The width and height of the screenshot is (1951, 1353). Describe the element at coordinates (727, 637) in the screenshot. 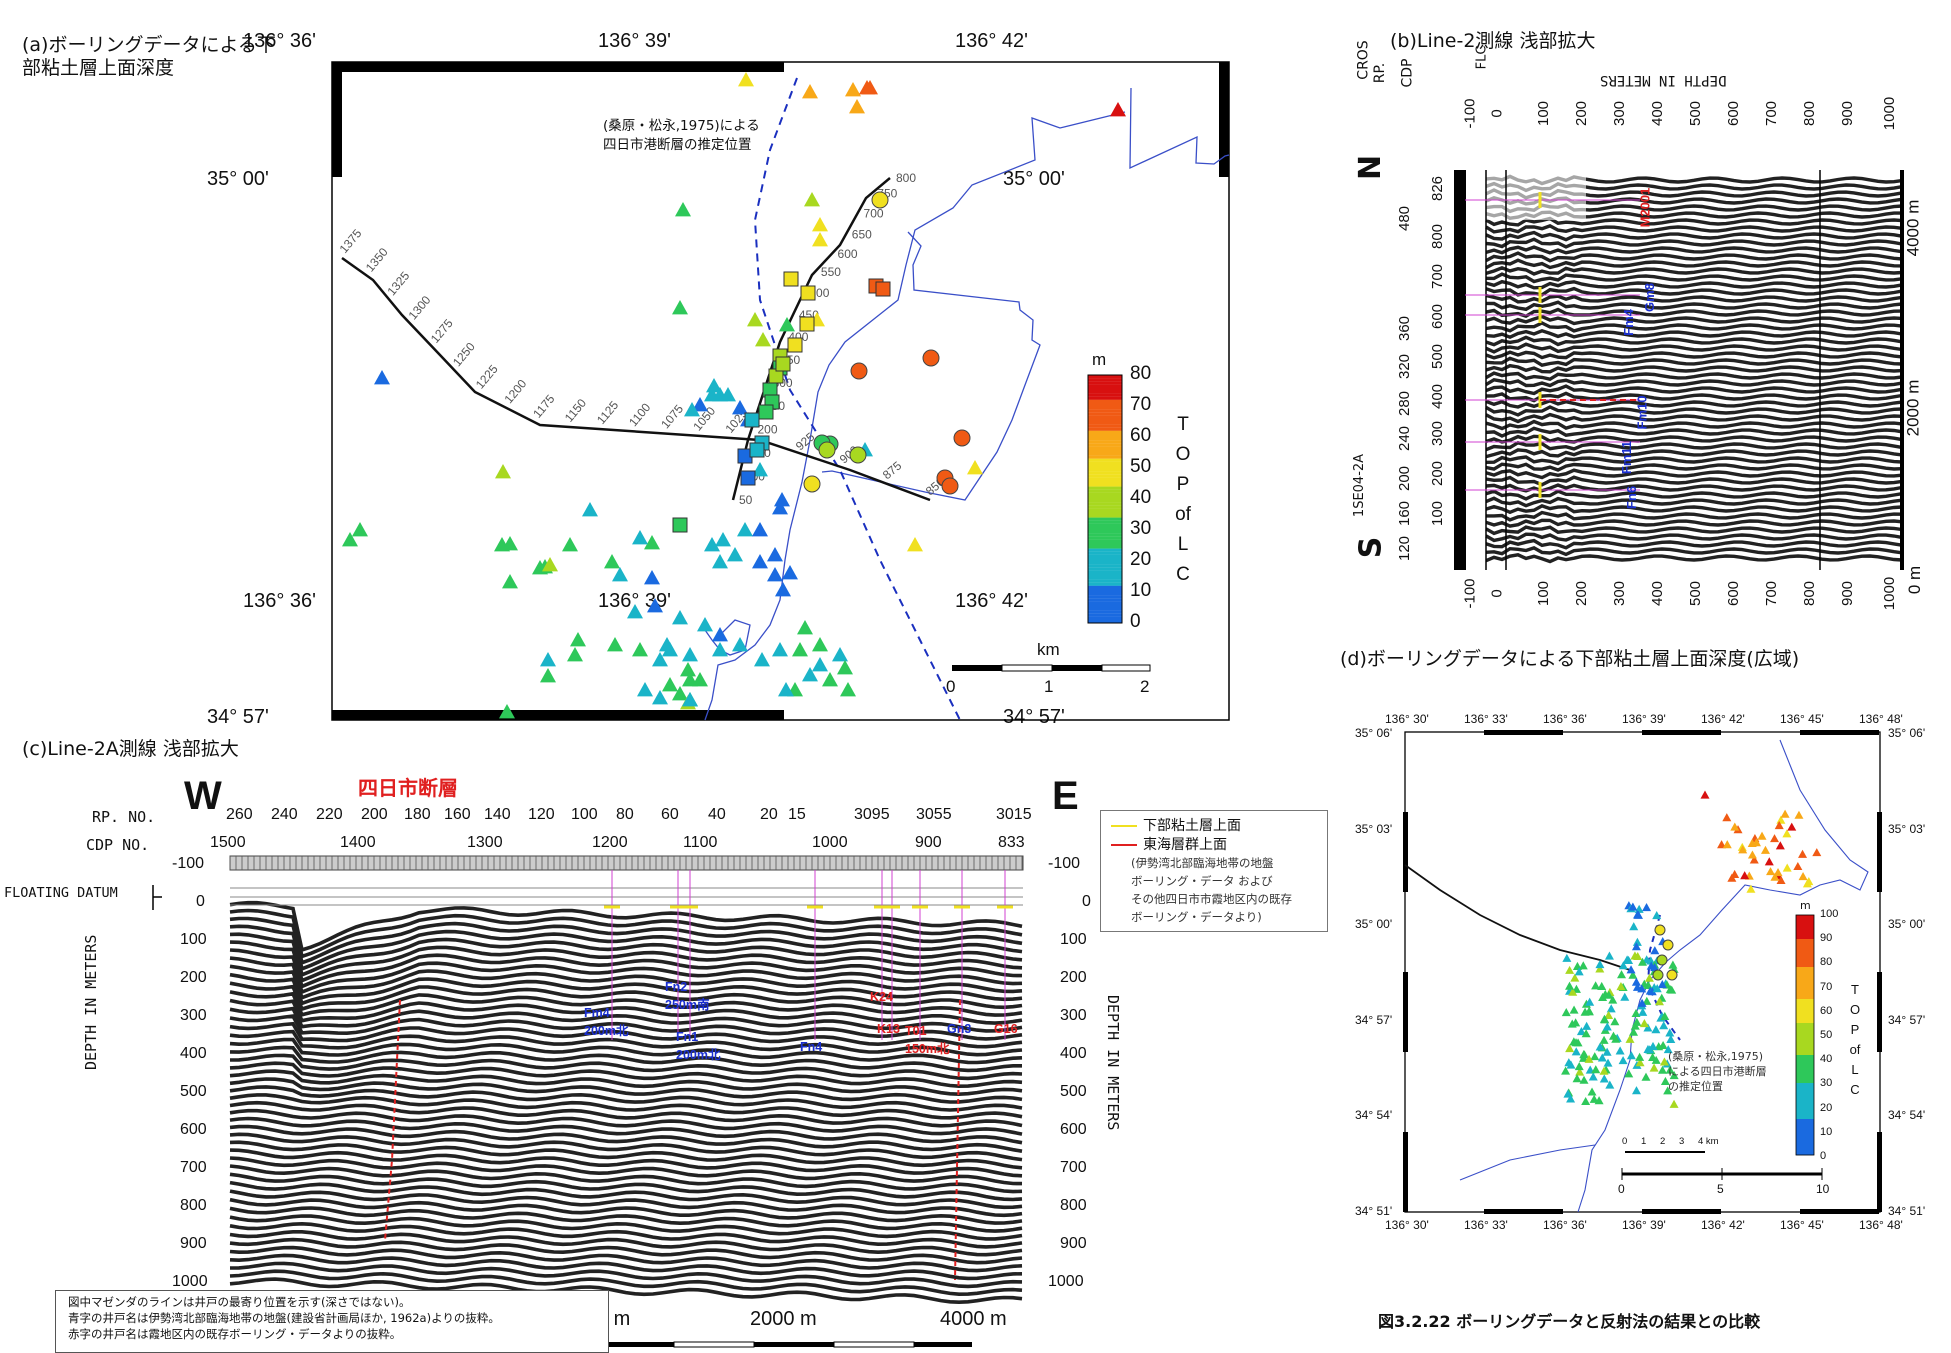

I see `a-coastline-south` at that location.